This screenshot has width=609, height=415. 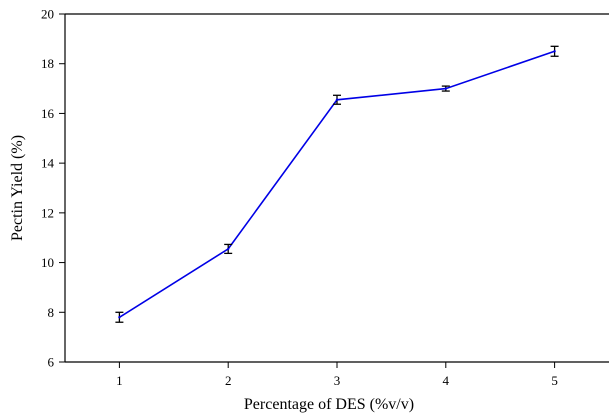 I want to click on y-tick-label: 10, so click(x=47, y=262).